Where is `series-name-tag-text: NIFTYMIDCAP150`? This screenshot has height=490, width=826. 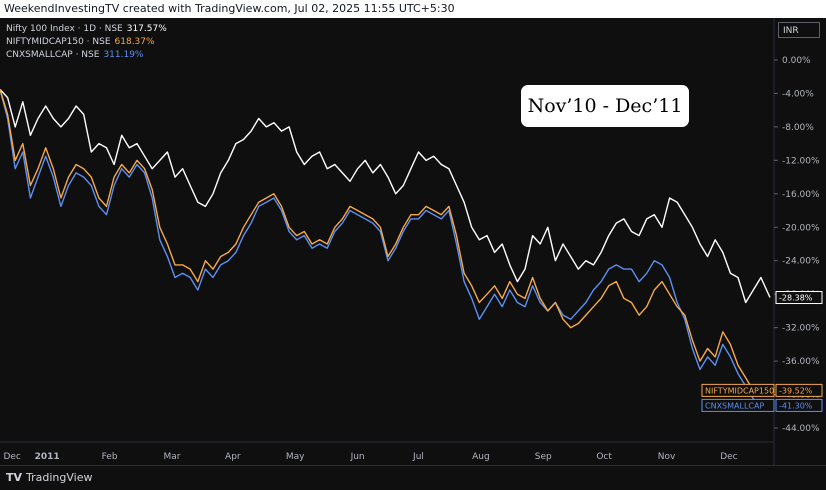 series-name-tag-text: NIFTYMIDCAP150 is located at coordinates (739, 390).